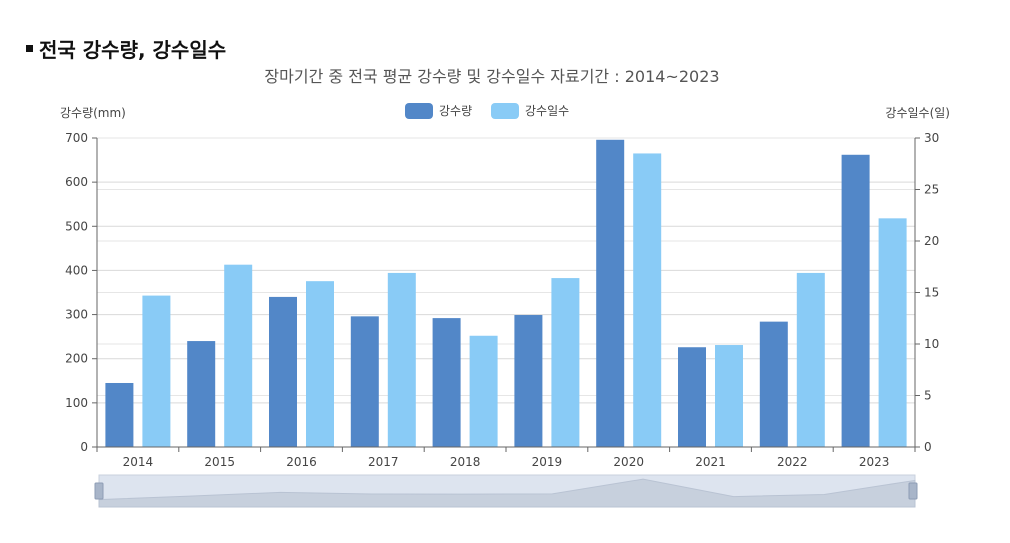  Describe the element at coordinates (455, 111) in the screenshot. I see `legend-label: 강수량` at that location.